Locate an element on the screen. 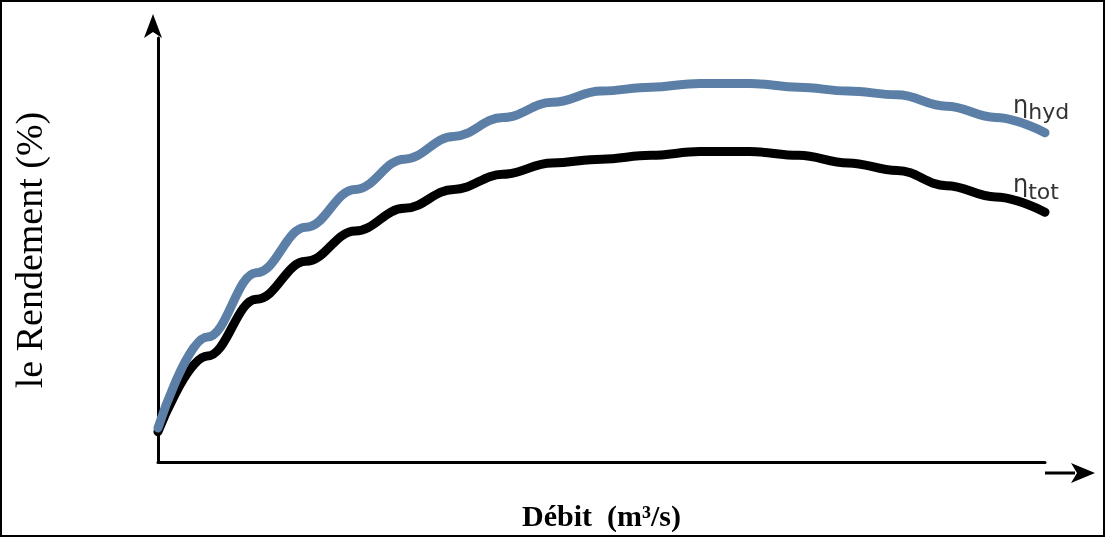 The height and width of the screenshot is (537, 1105). series-label: ηtot is located at coordinates (1036, 187).